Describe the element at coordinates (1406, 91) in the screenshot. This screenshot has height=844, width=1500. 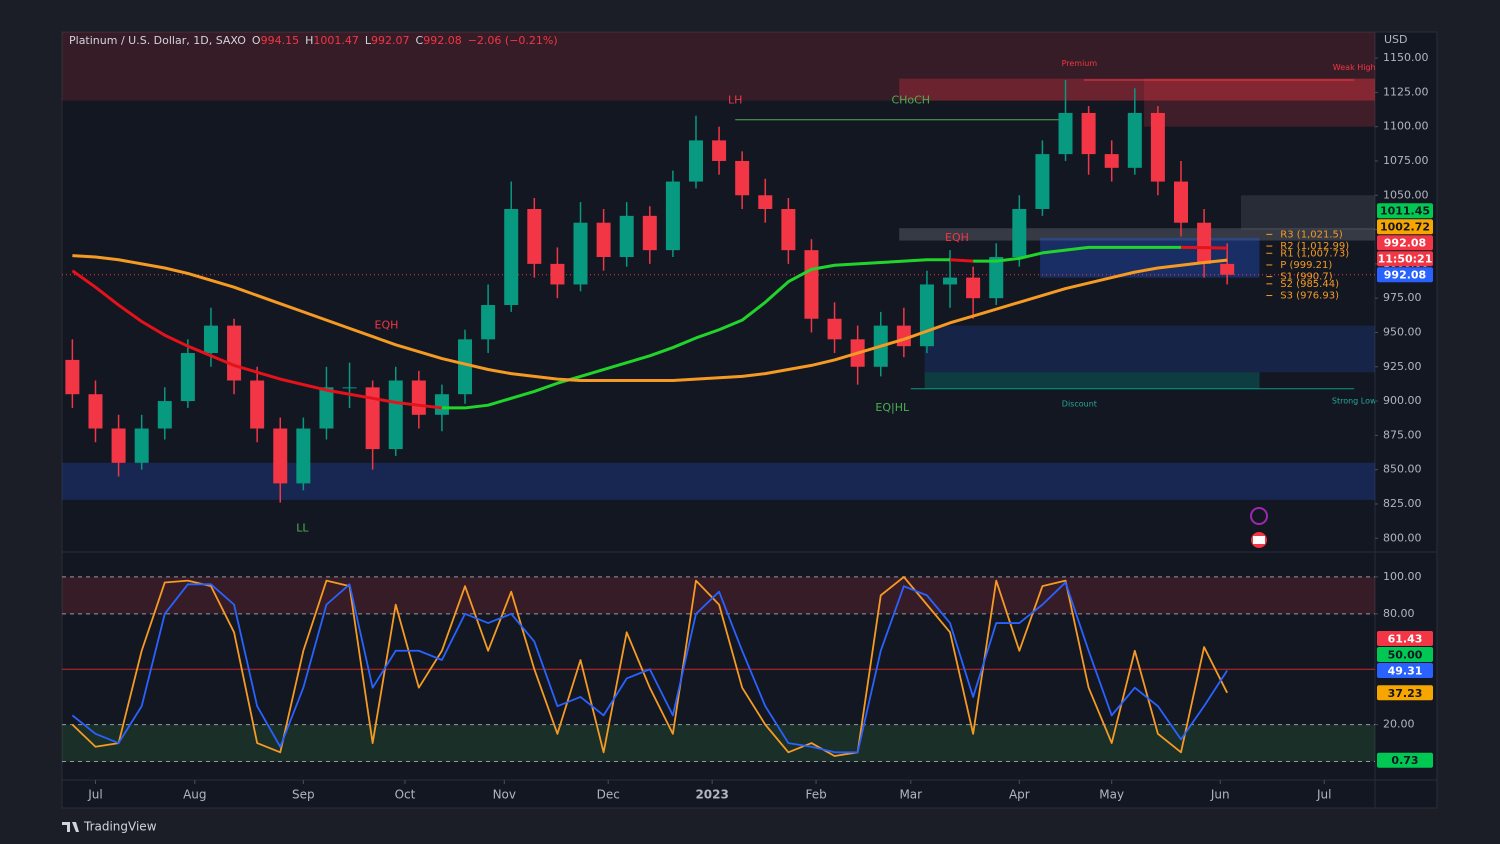
I see `y-tick-label: 1125.00` at that location.